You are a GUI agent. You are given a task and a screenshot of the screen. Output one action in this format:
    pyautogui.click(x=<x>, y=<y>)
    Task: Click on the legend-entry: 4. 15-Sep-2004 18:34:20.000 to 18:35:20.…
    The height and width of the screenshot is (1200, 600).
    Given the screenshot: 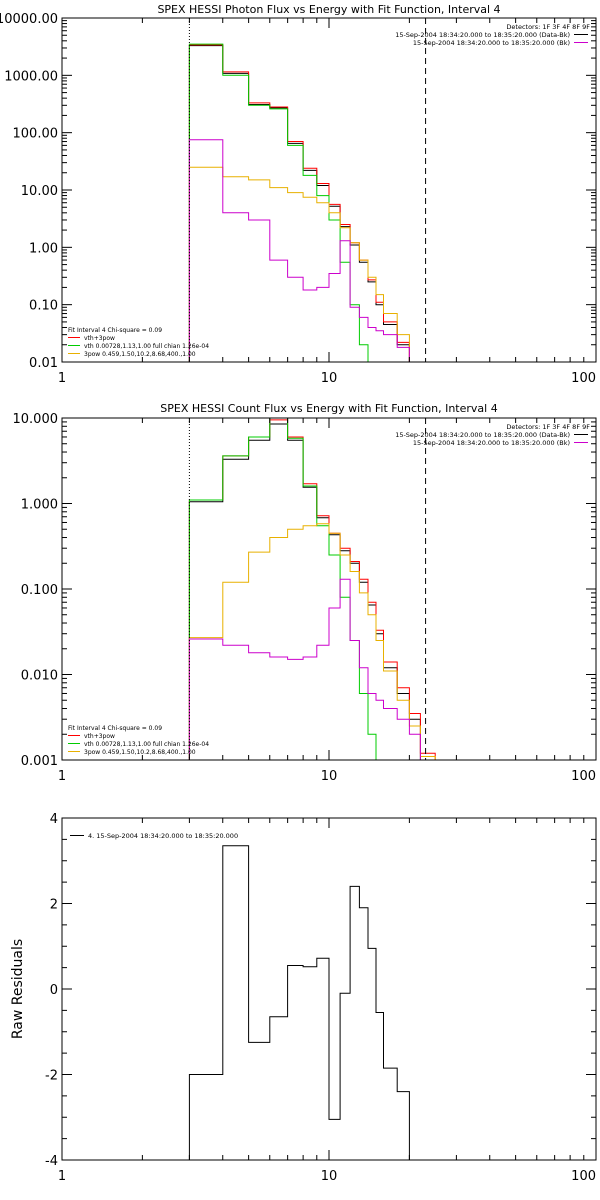 What is the action you would take?
    pyautogui.click(x=163, y=836)
    